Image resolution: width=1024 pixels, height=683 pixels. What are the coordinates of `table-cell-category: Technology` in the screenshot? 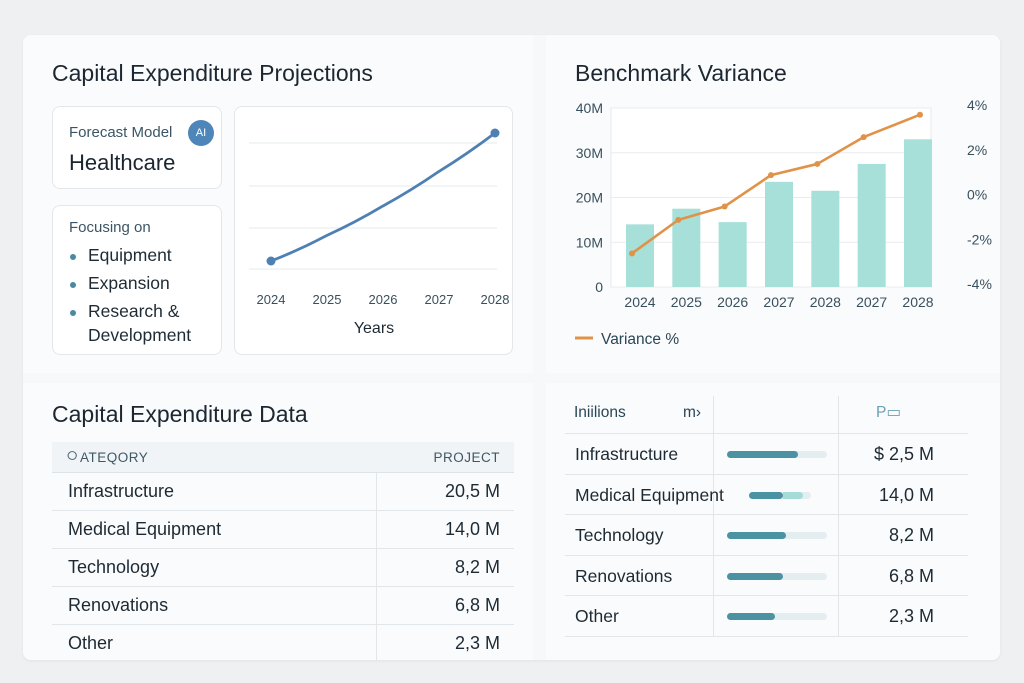 It's located at (114, 567).